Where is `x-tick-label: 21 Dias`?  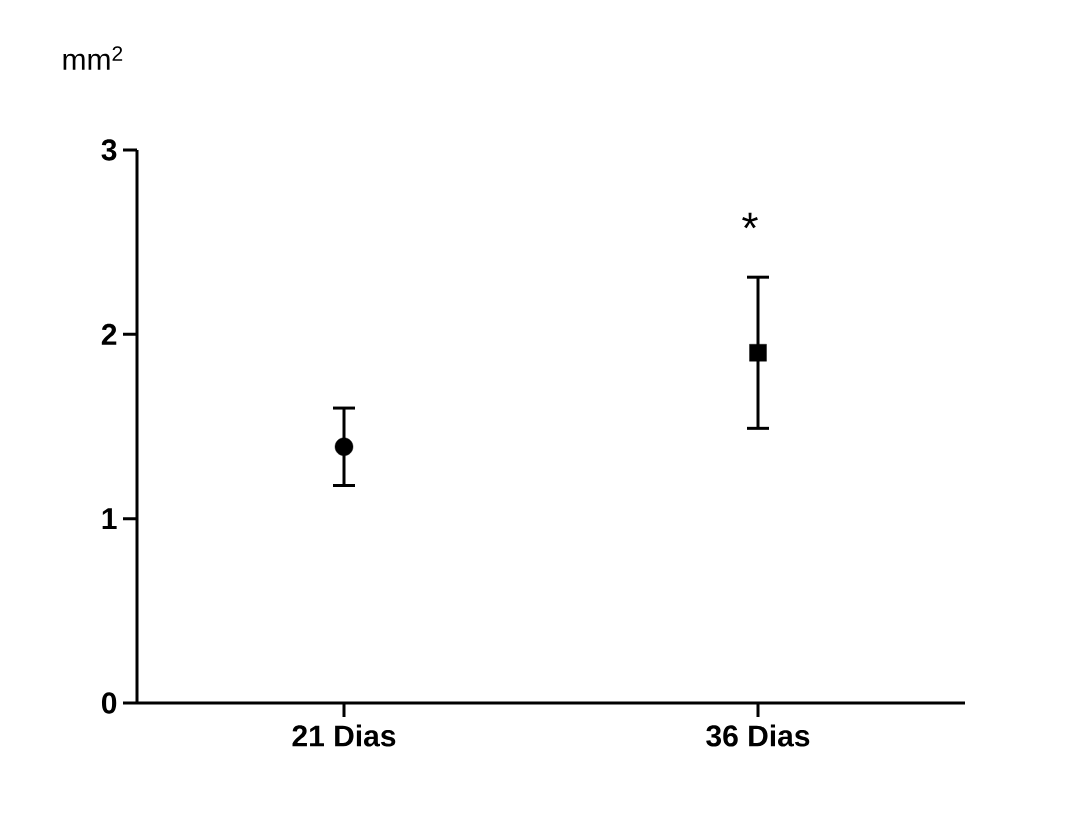
x-tick-label: 21 Dias is located at coordinates (344, 735).